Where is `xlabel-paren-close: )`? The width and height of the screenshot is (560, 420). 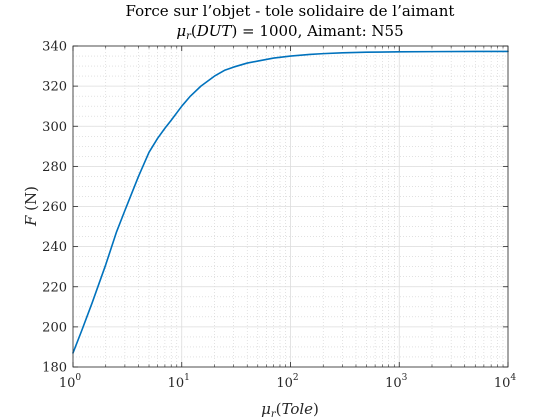 xlabel-paren-close: ) is located at coordinates (316, 409).